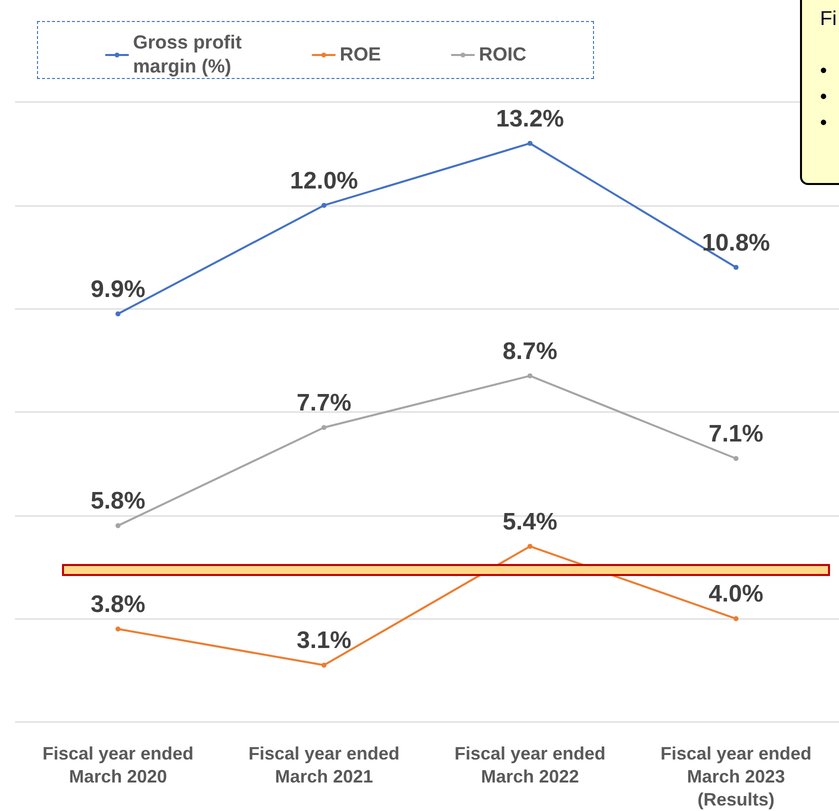  I want to click on data-label: 3.8%, so click(118, 604).